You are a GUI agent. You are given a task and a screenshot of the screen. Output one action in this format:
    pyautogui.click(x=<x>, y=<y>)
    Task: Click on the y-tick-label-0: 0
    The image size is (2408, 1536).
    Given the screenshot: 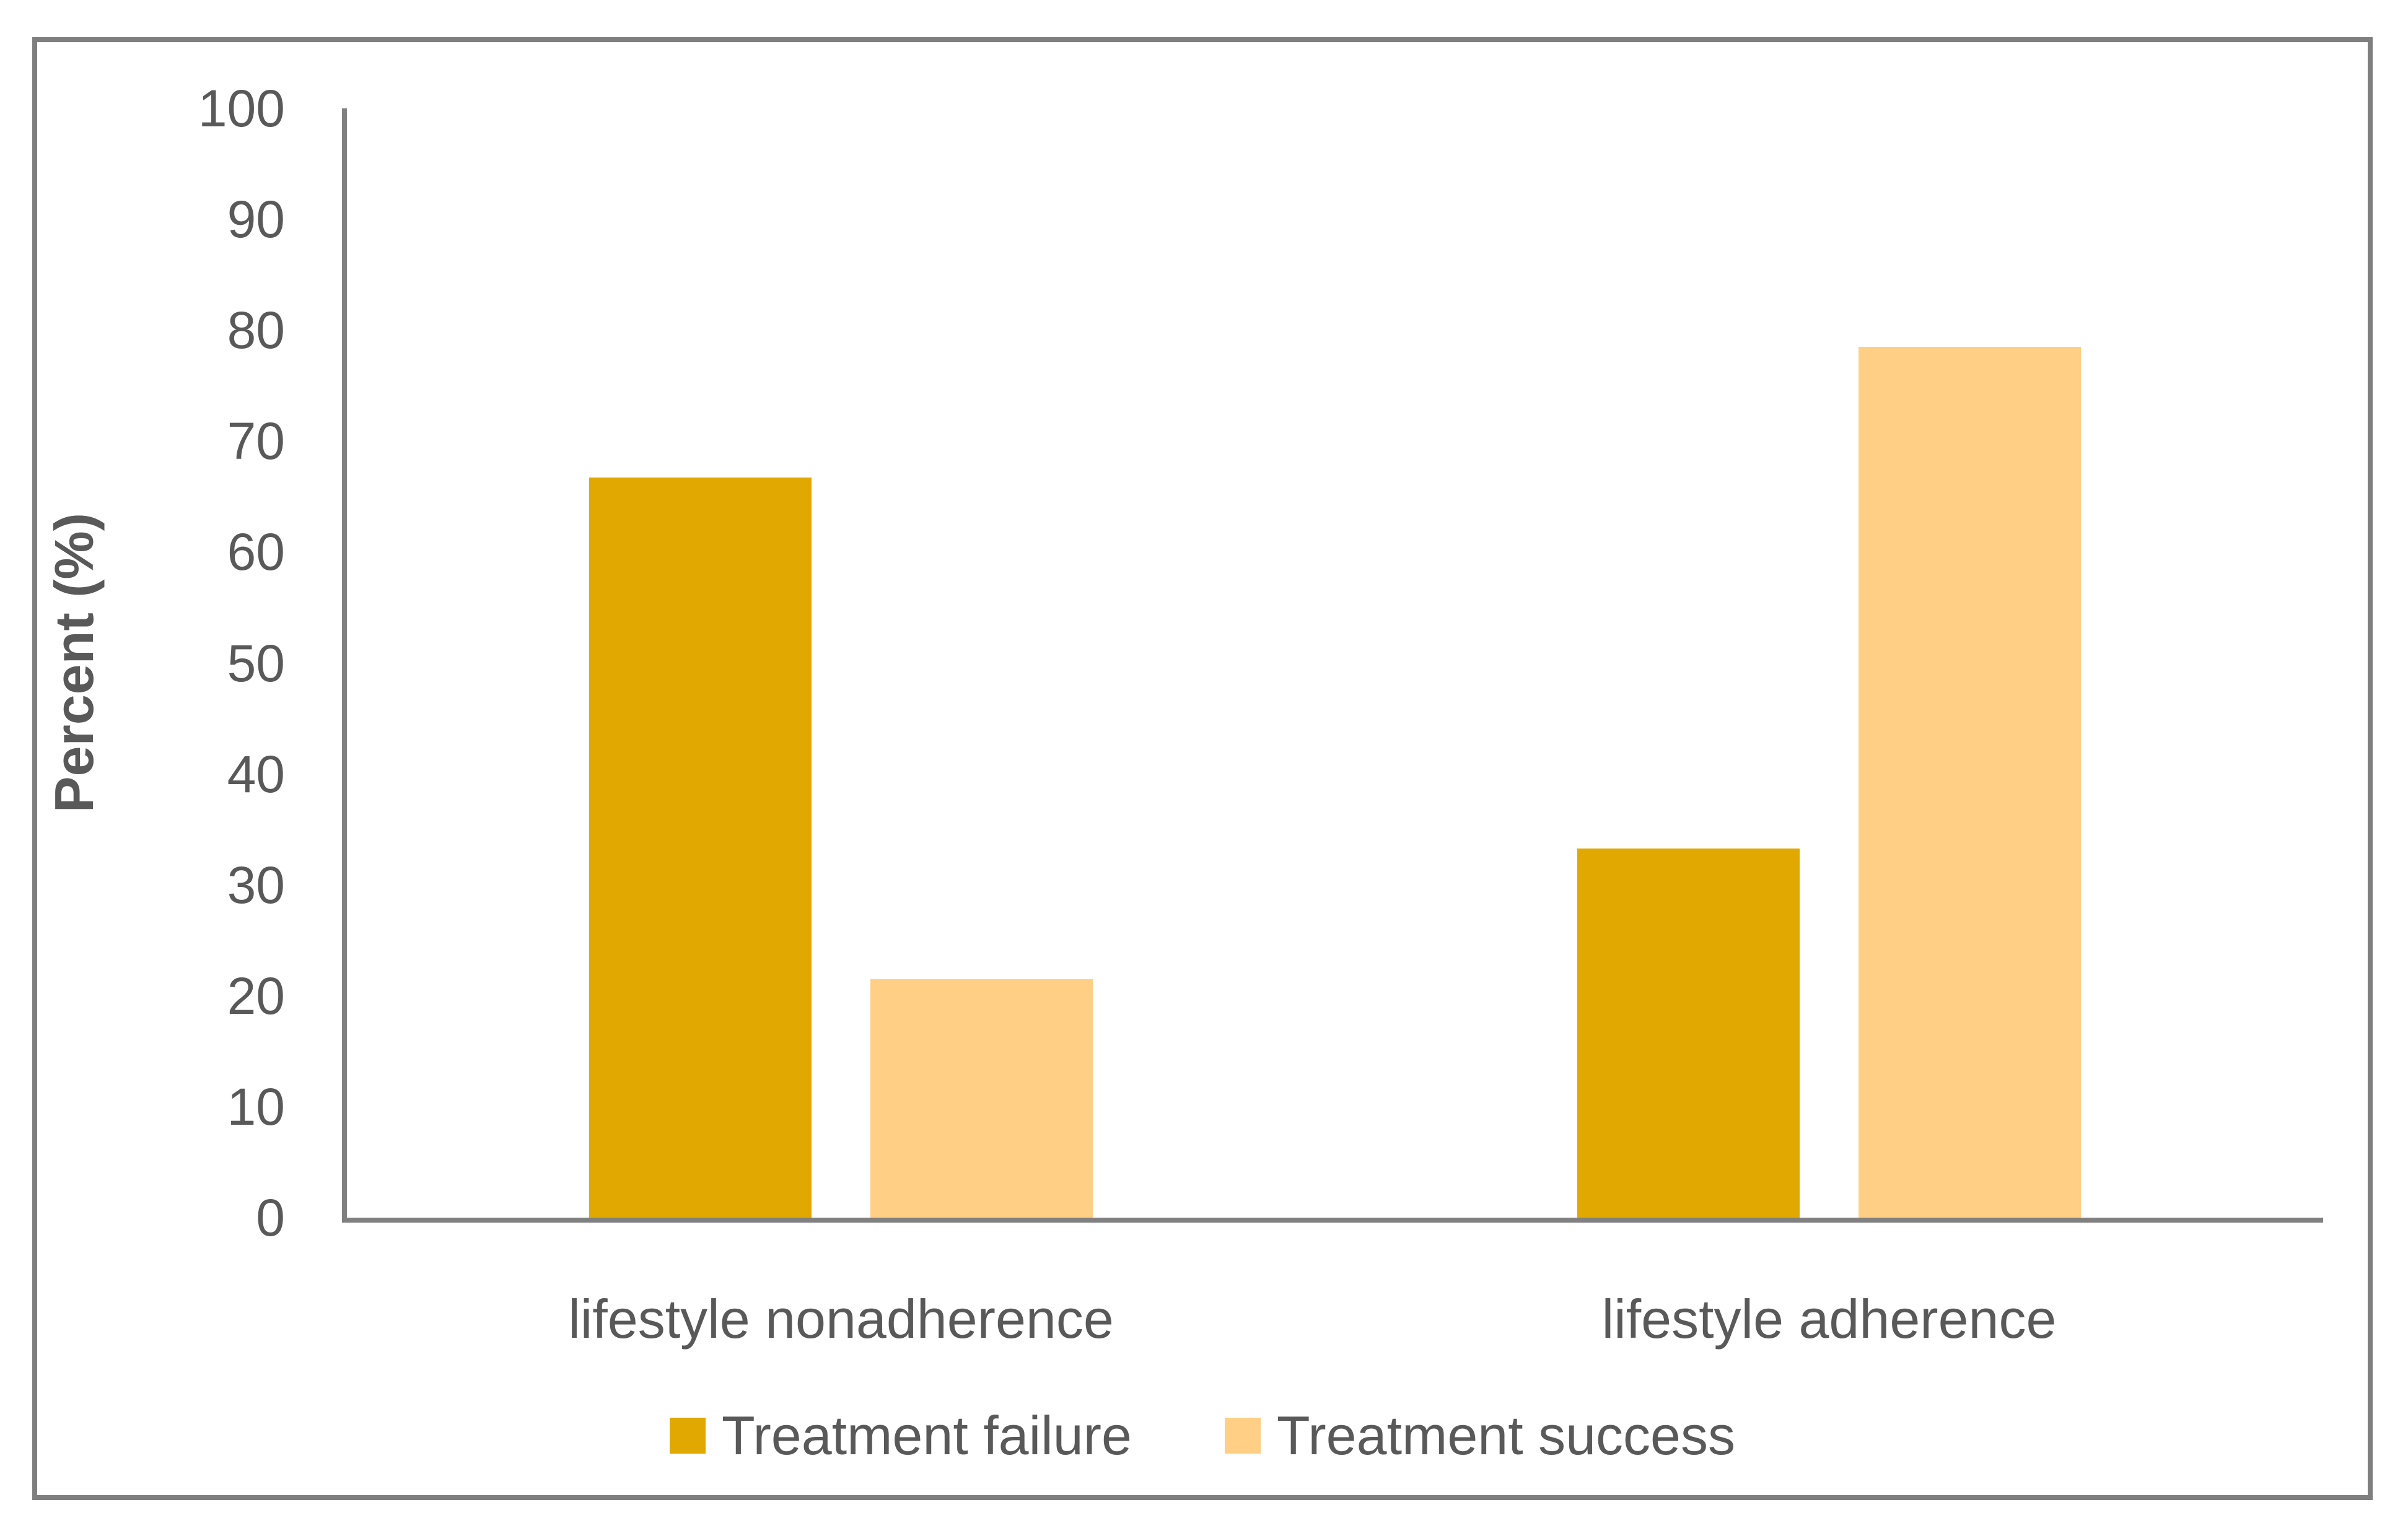 What is the action you would take?
    pyautogui.click(x=270, y=1218)
    